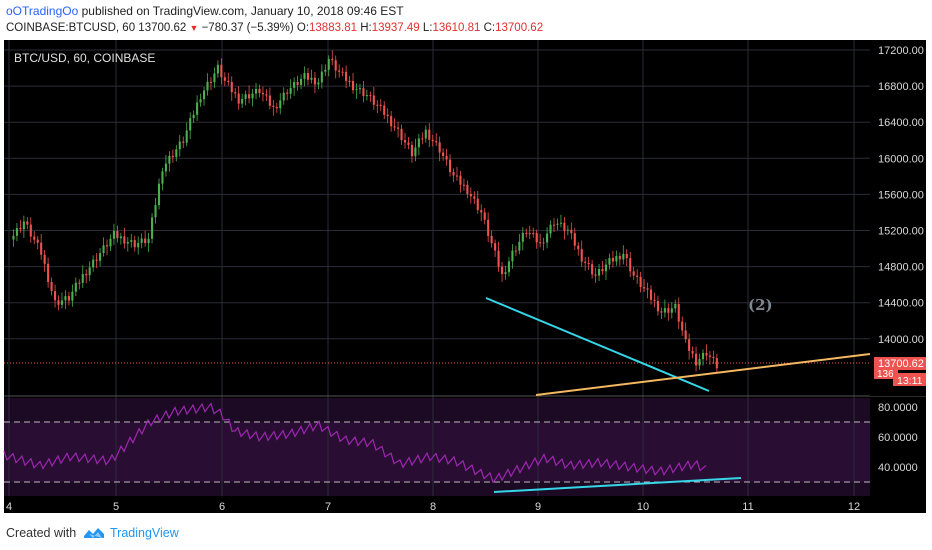 This screenshot has height=550, width=932. Describe the element at coordinates (597, 344) in the screenshot. I see `trendline-price-cyan` at that location.